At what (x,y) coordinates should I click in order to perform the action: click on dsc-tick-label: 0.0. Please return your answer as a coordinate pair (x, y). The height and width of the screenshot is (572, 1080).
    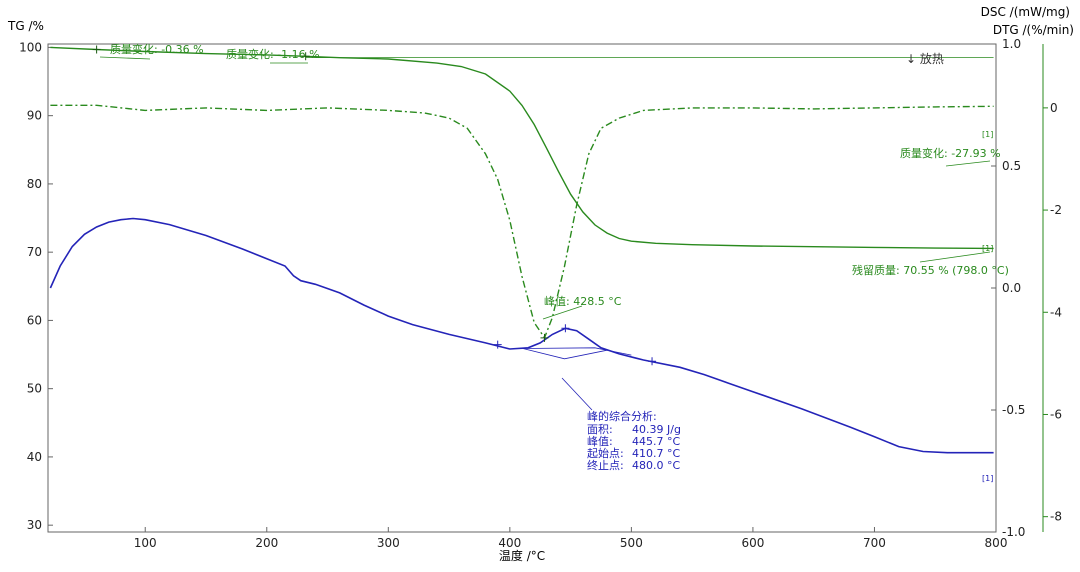
    Looking at the image, I should click on (1011, 288).